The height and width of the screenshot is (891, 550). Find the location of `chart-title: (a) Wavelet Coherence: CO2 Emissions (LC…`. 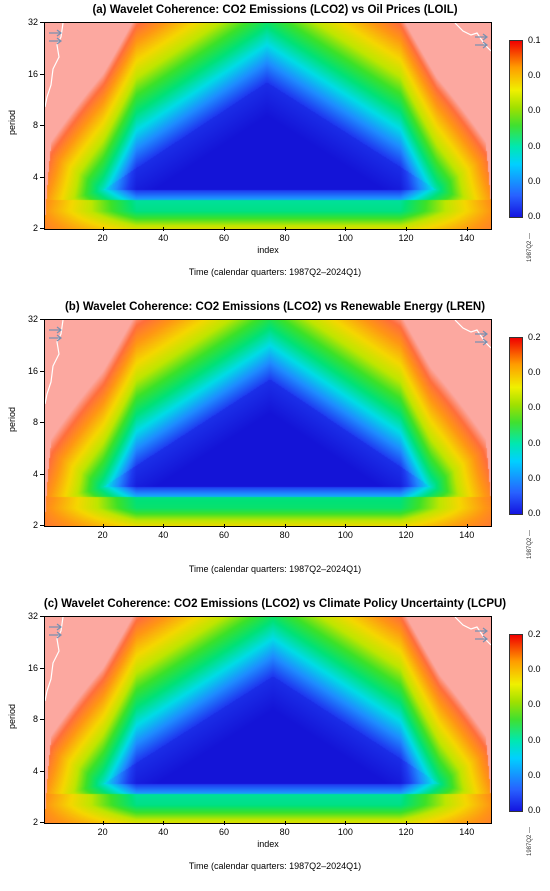

chart-title: (a) Wavelet Coherence: CO2 Emissions (LC… is located at coordinates (275, 10).